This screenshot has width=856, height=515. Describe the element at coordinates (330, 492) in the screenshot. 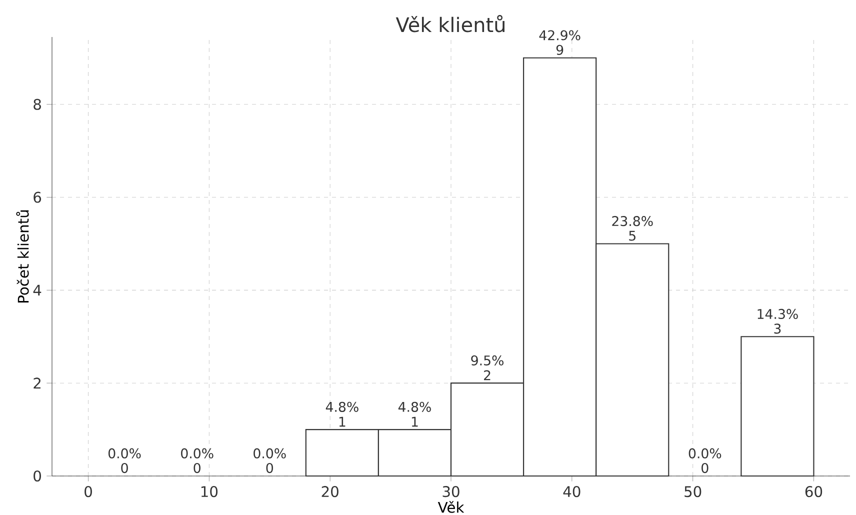

I see `x-tick-label: 20` at that location.